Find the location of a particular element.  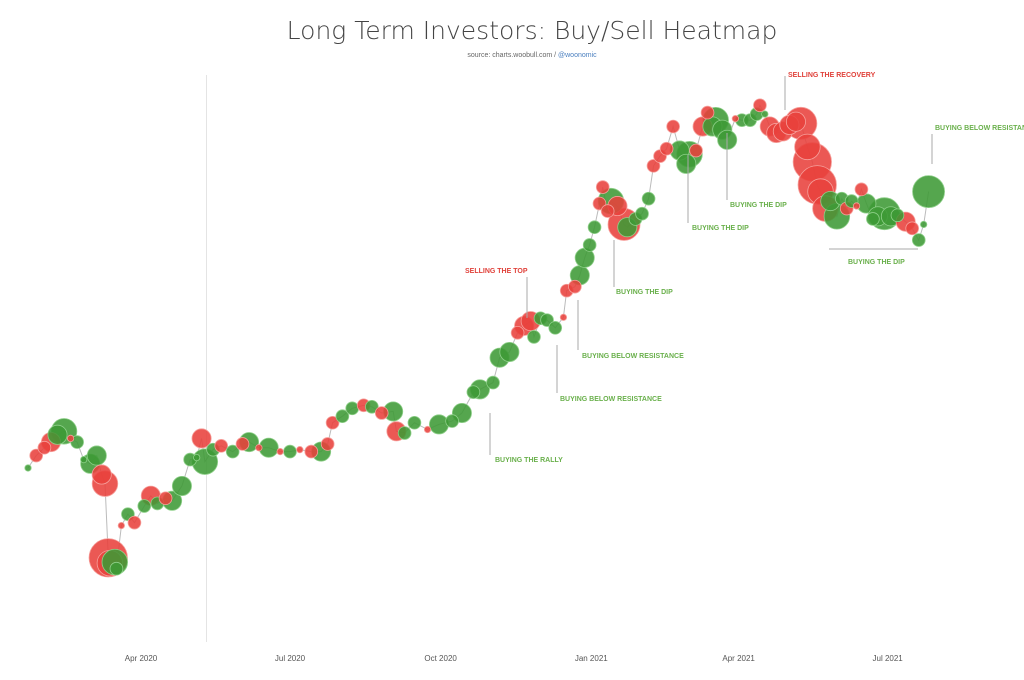

x-tick-label: Jan 2021 is located at coordinates (591, 658).